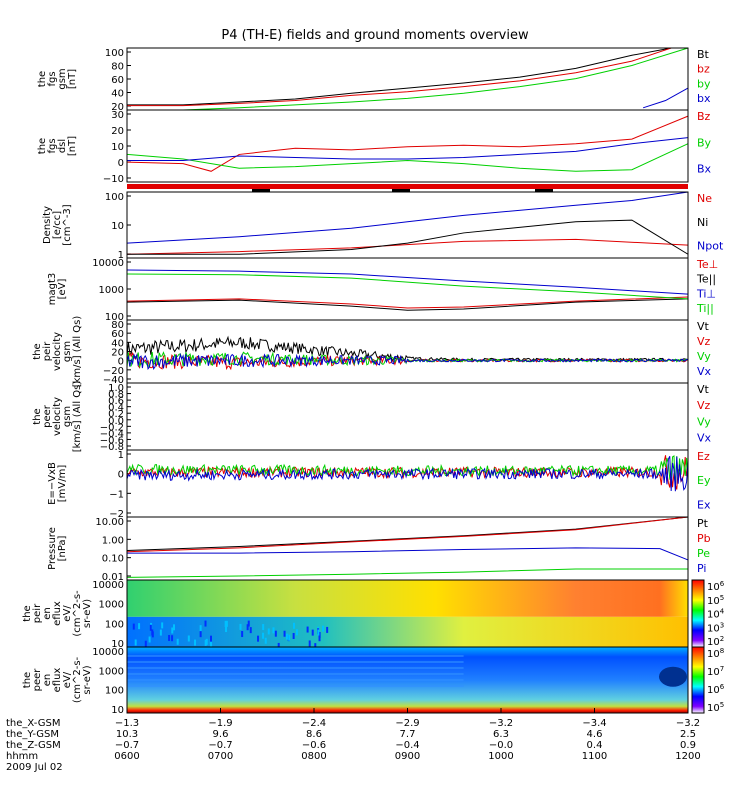 The image size is (750, 800). What do you see at coordinates (401, 190) in the screenshot?
I see `status-marker` at bounding box center [401, 190].